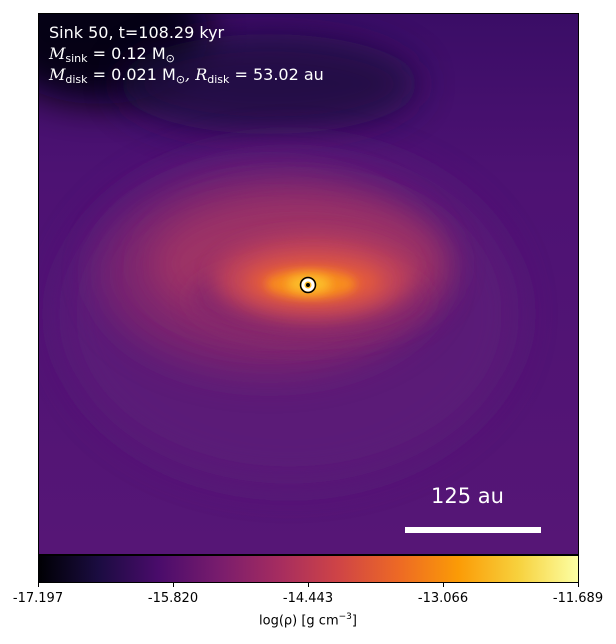 This screenshot has height=644, width=616. Describe the element at coordinates (473, 530) in the screenshot. I see `scale-bar` at that location.